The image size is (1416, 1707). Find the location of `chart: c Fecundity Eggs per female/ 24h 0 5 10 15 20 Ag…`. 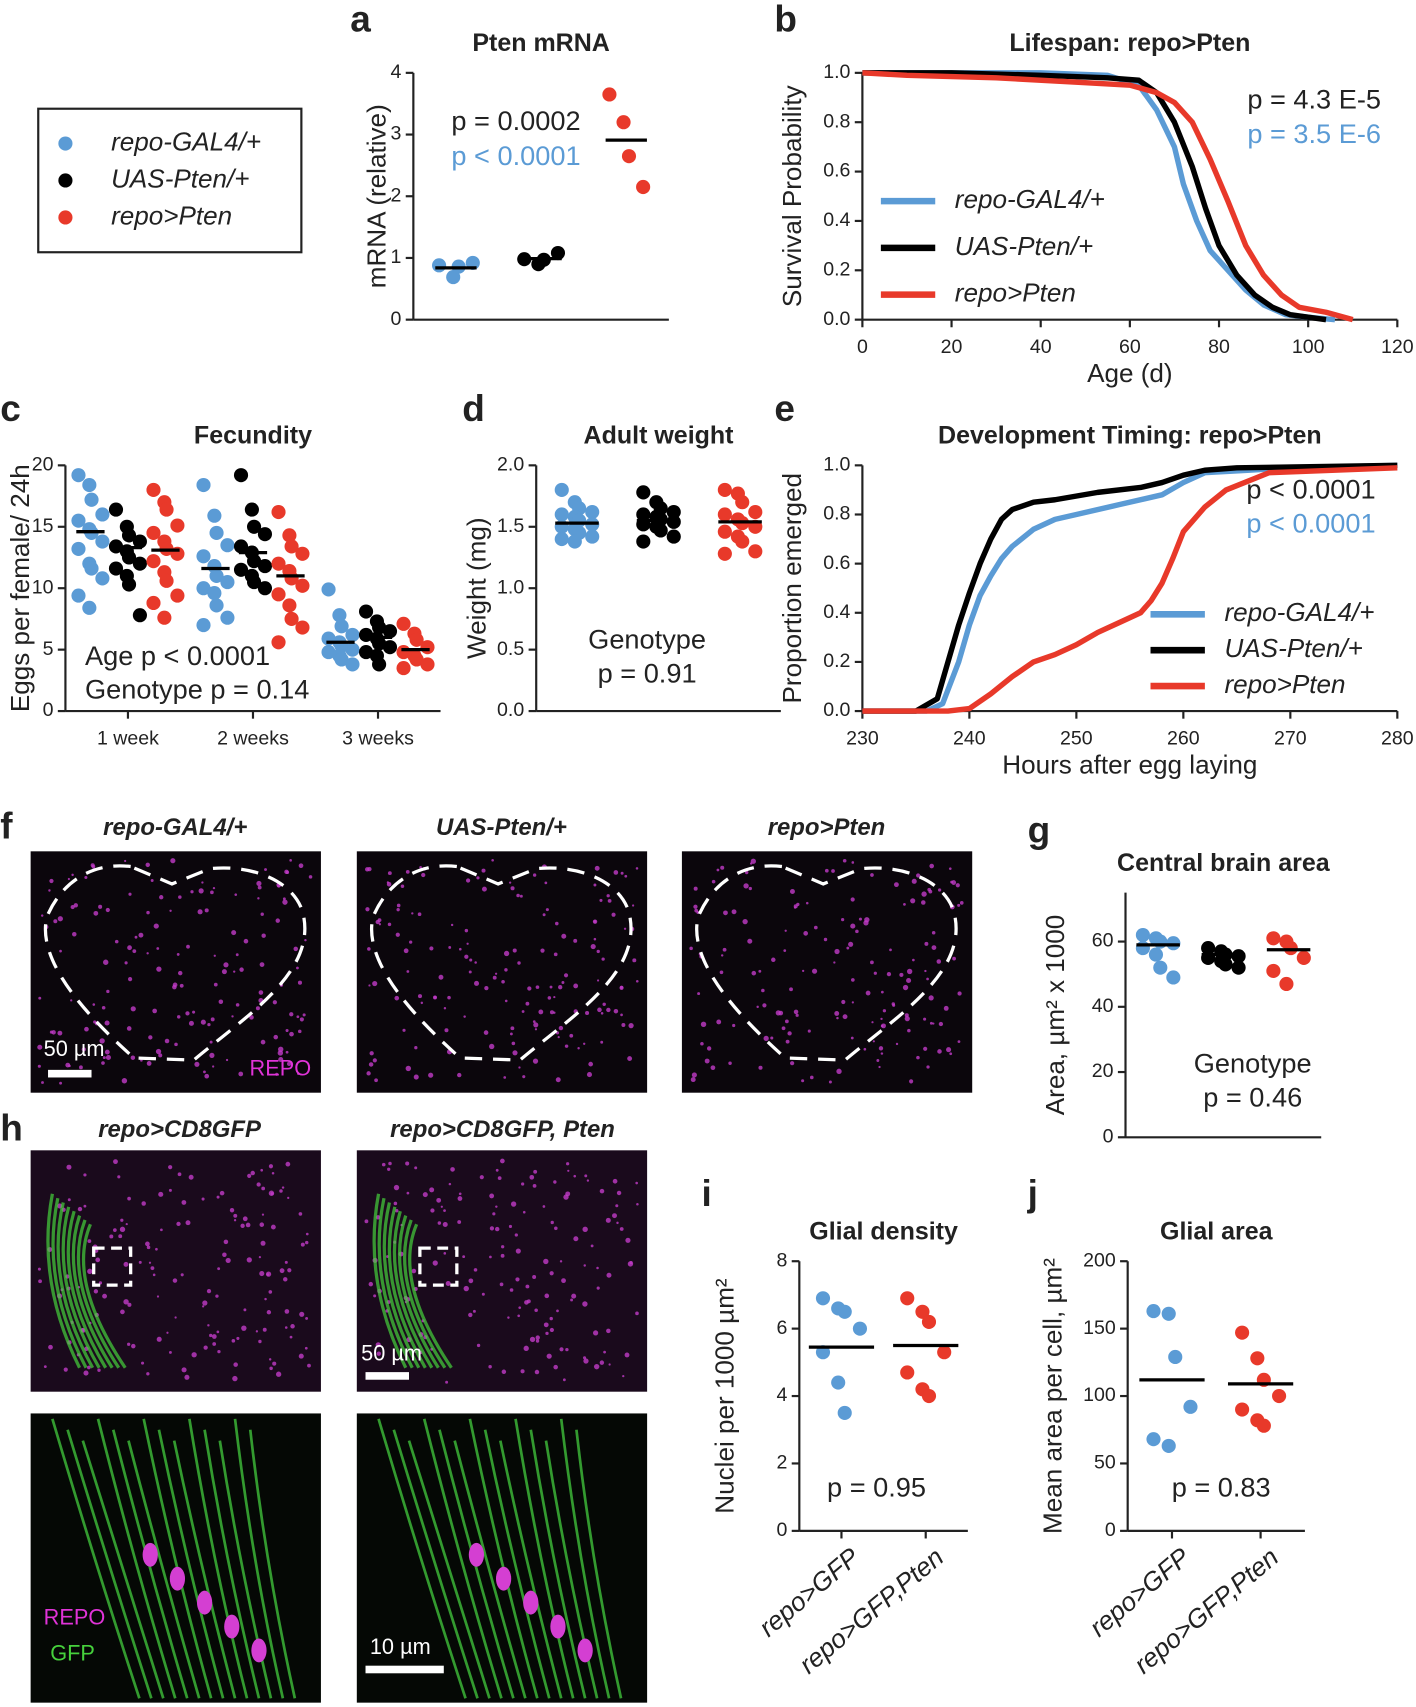

chart: c Fecundity Eggs per female/ 24h 0 5 10 15 20 Ag… is located at coordinates (220, 569).